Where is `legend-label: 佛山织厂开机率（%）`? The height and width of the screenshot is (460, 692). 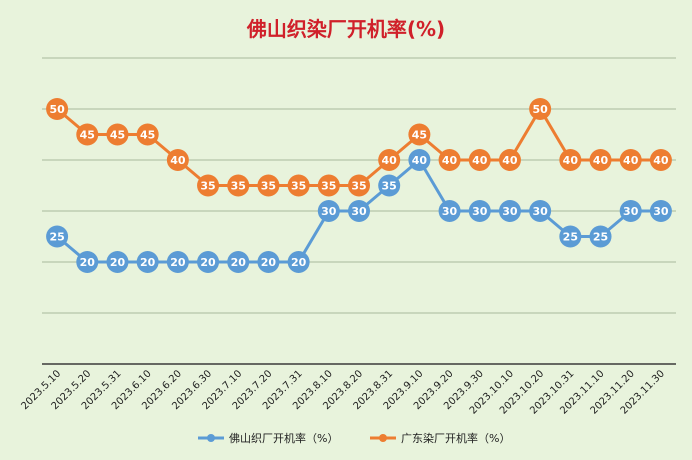
legend-label: 佛山织厂开机率（%） is located at coordinates (283, 438).